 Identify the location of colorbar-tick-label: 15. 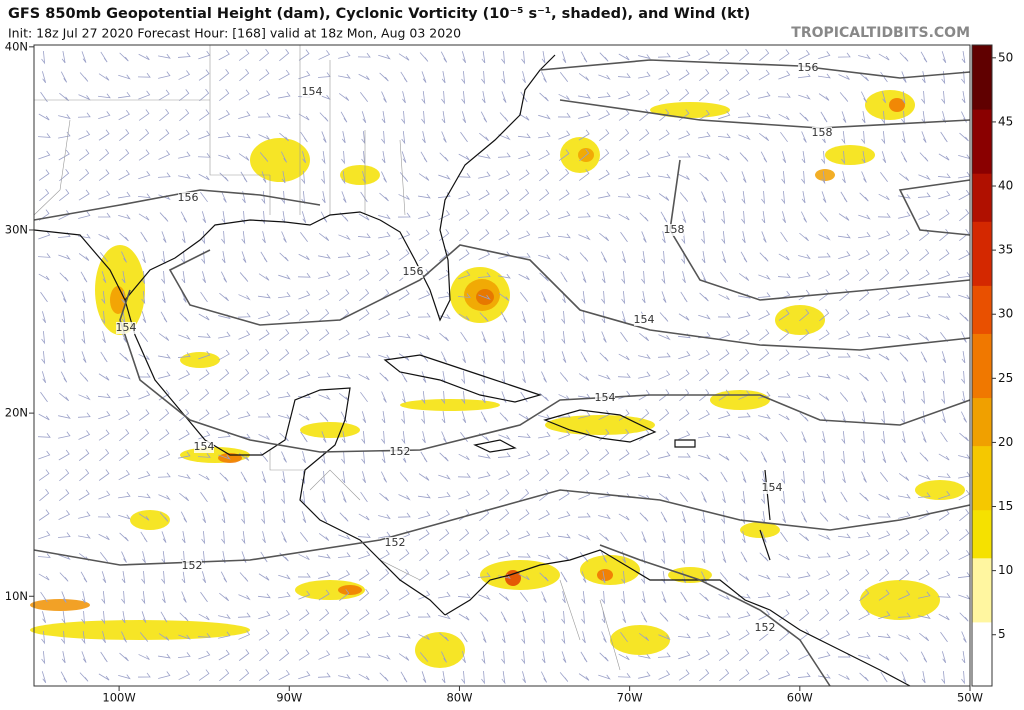
(1005, 506).